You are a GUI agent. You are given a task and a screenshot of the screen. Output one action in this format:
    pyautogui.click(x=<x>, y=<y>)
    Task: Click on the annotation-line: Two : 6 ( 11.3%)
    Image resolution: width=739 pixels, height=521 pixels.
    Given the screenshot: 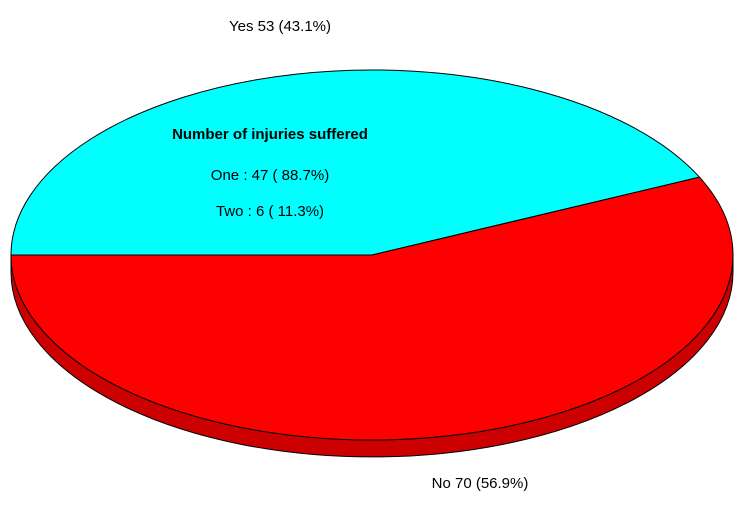 What is the action you would take?
    pyautogui.click(x=270, y=211)
    